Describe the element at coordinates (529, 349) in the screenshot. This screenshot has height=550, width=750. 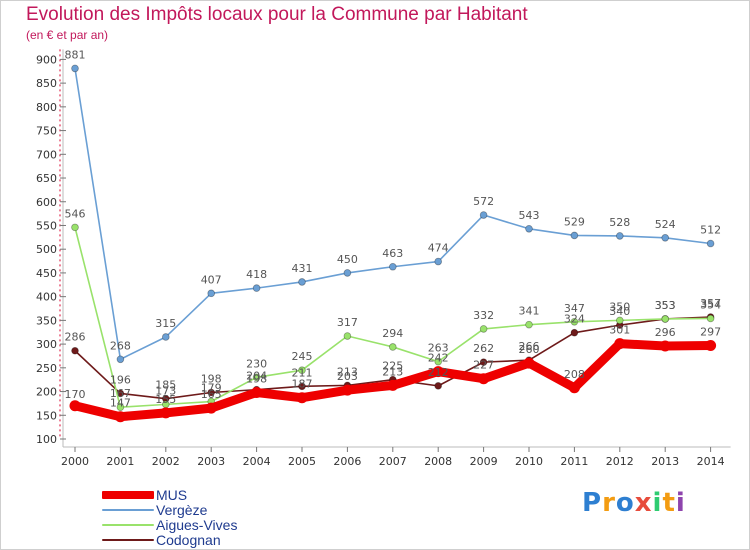
I see `data-label-mus: 260` at that location.